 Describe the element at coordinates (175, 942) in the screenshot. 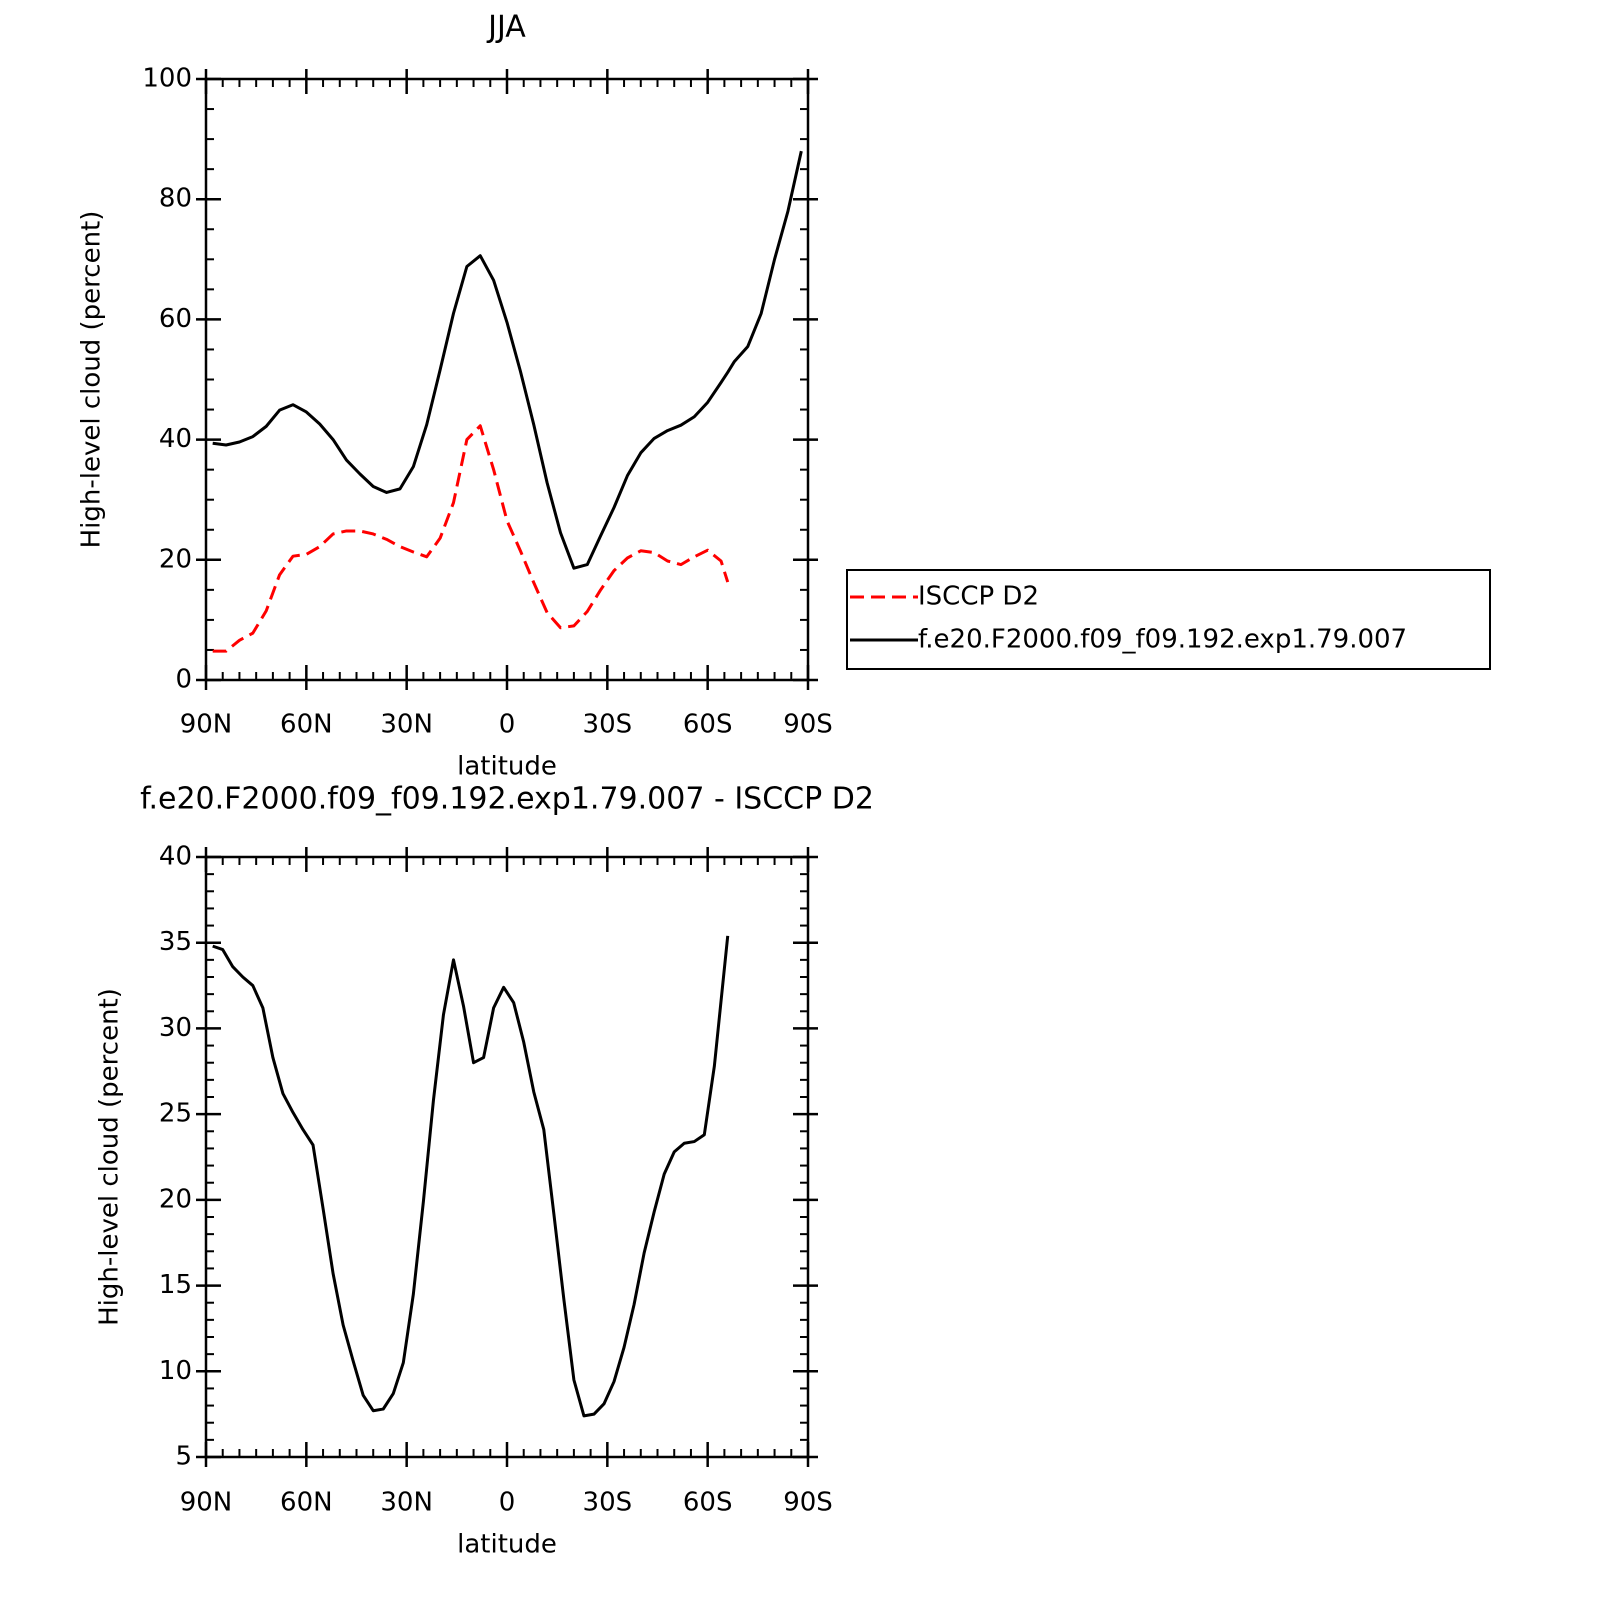

I see `y-tick-label: 35` at that location.